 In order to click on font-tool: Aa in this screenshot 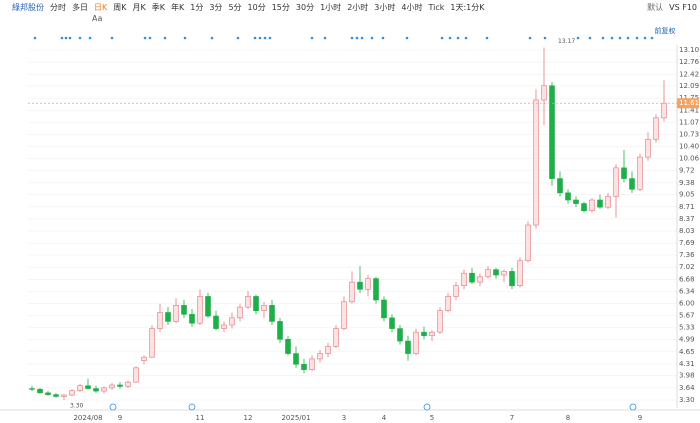, I will do `click(97, 18)`.